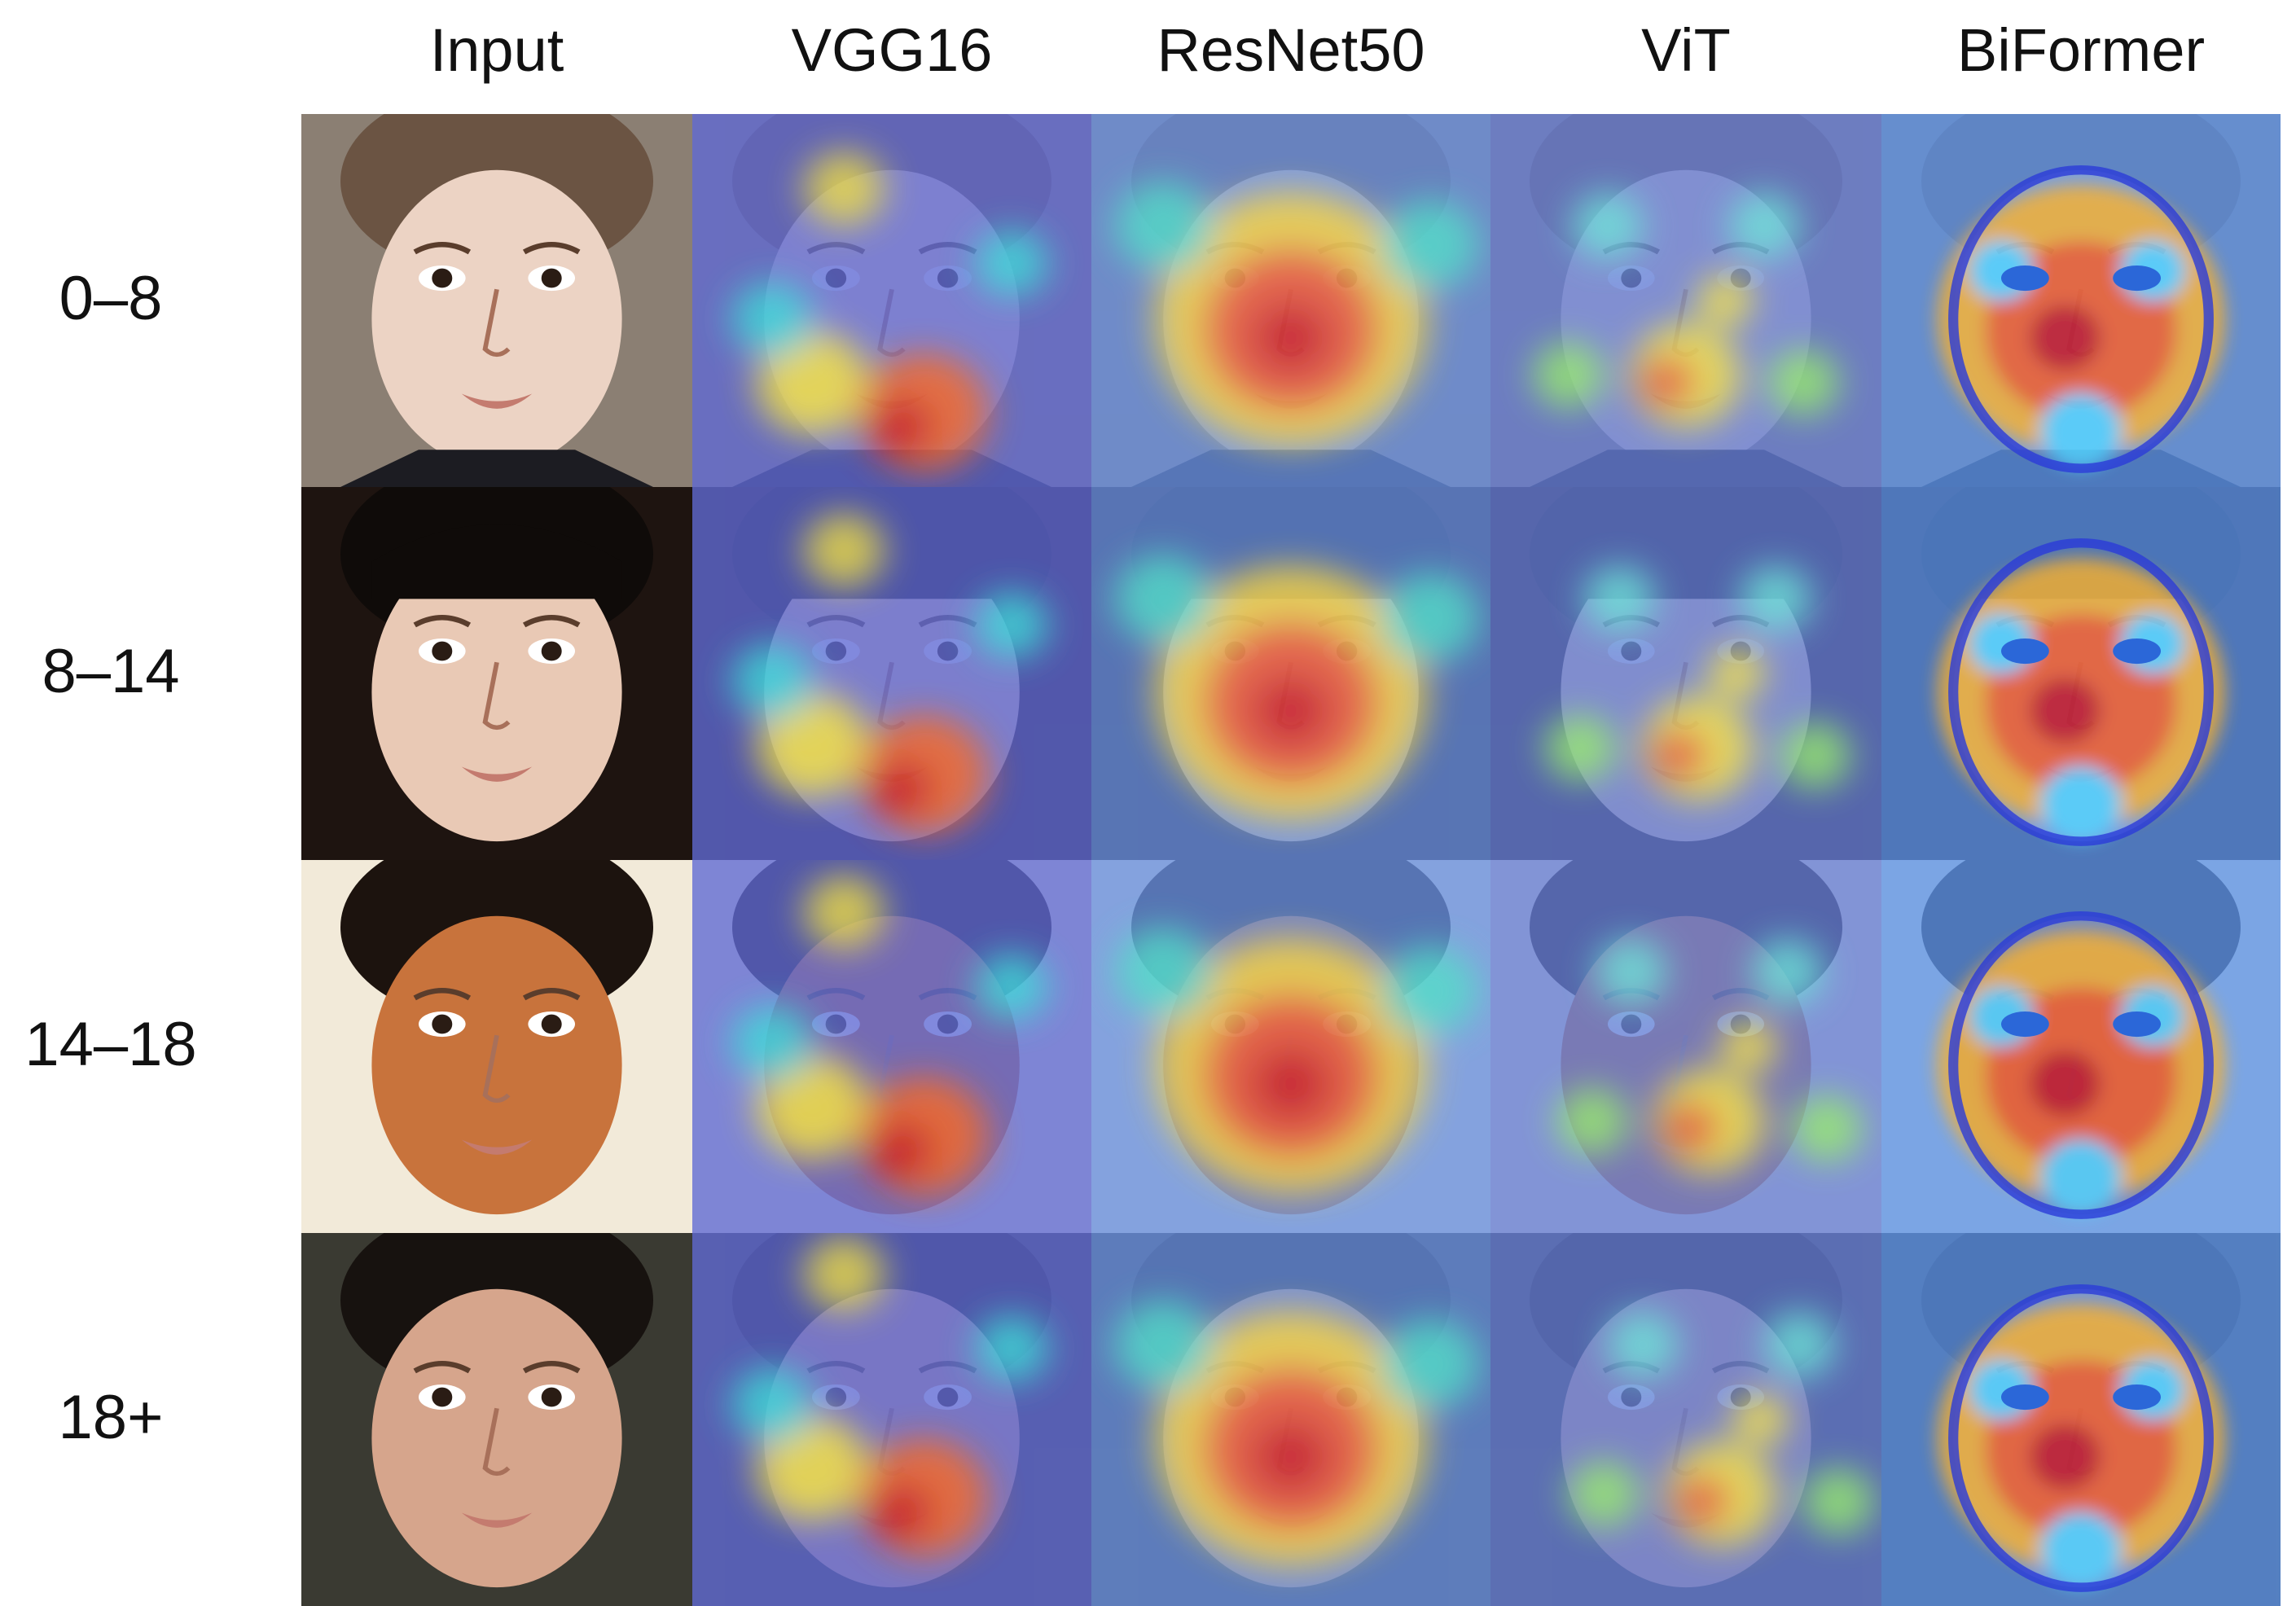 This screenshot has width=2296, height=1606. I want to click on column-header-resnet50: ResNet50, so click(1291, 50).